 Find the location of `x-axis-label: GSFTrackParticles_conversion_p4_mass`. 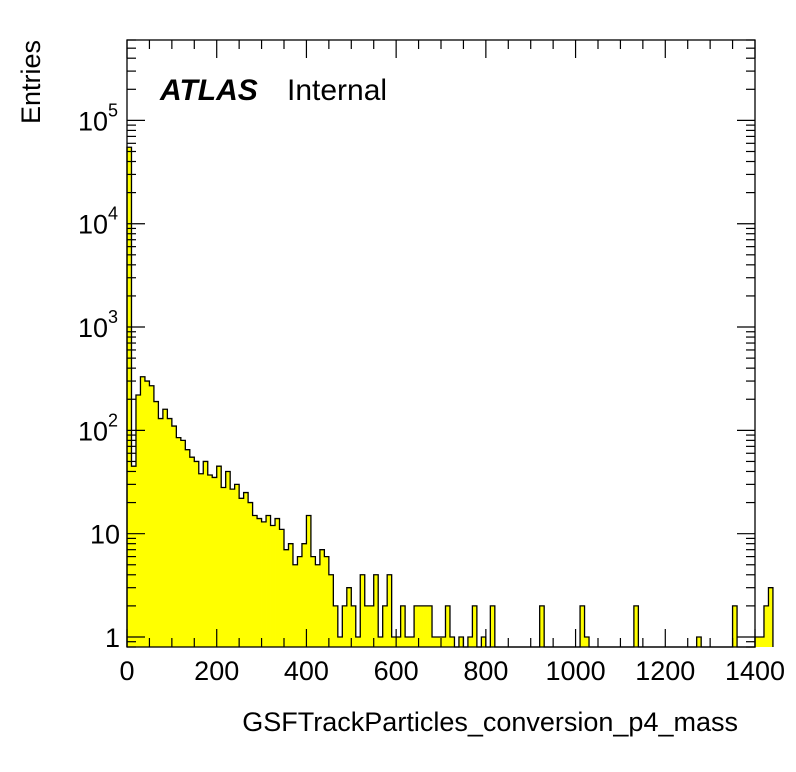

x-axis-label: GSFTrackParticles_conversion_p4_mass is located at coordinates (490, 722).